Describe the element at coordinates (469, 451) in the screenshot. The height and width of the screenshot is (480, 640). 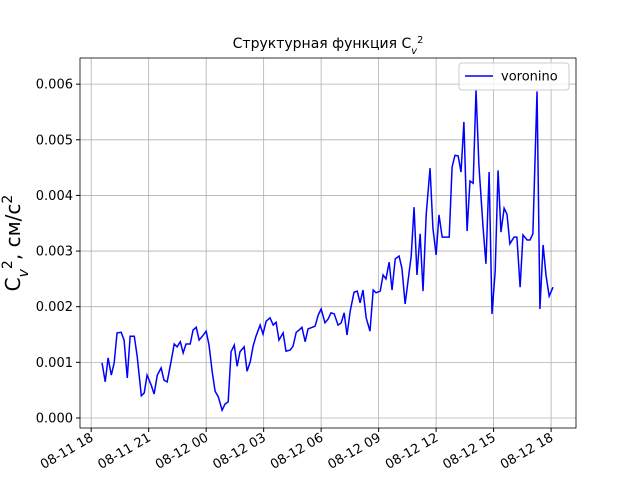
I see `x-tick-label: 08-12 15` at that location.